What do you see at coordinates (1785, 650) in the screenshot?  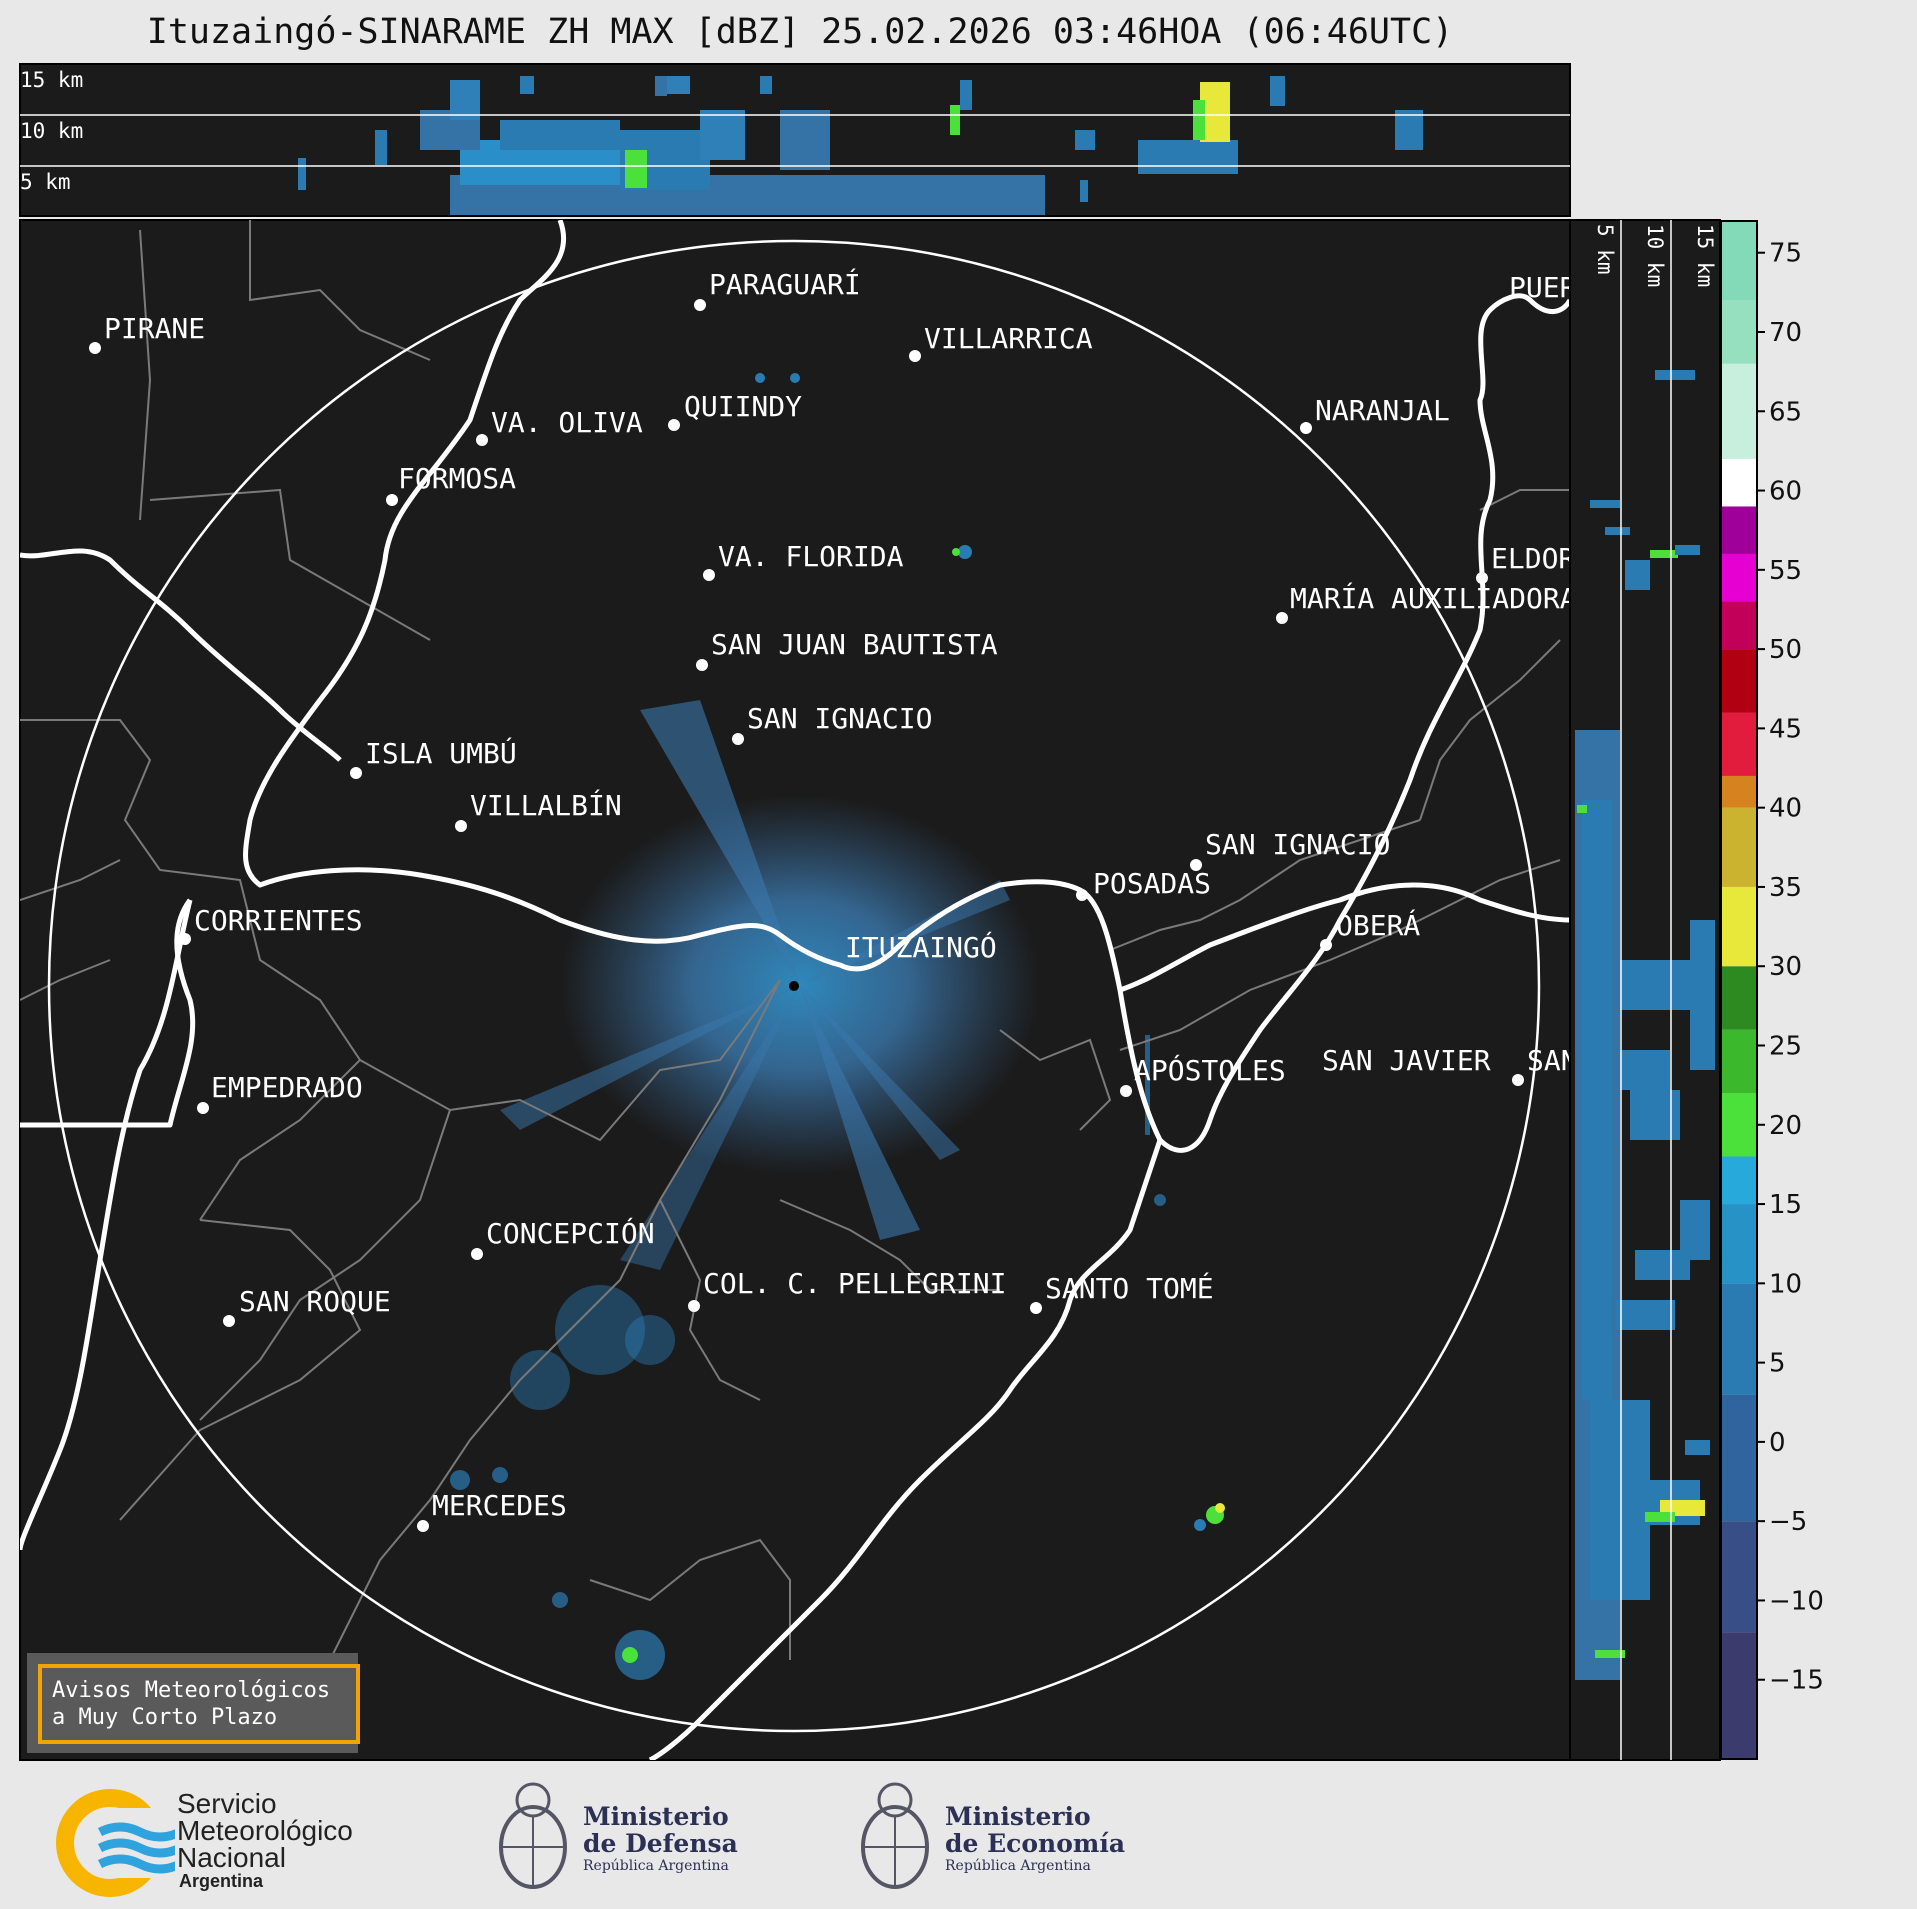 I see `colorbar-tick-label: 50` at bounding box center [1785, 650].